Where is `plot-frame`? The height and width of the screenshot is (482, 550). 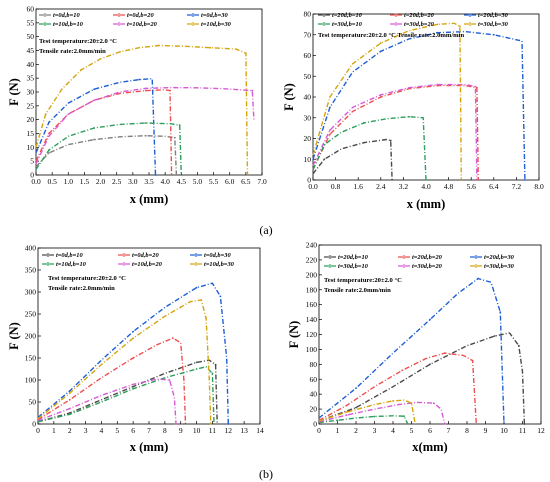 plot-frame is located at coordinates (149, 92).